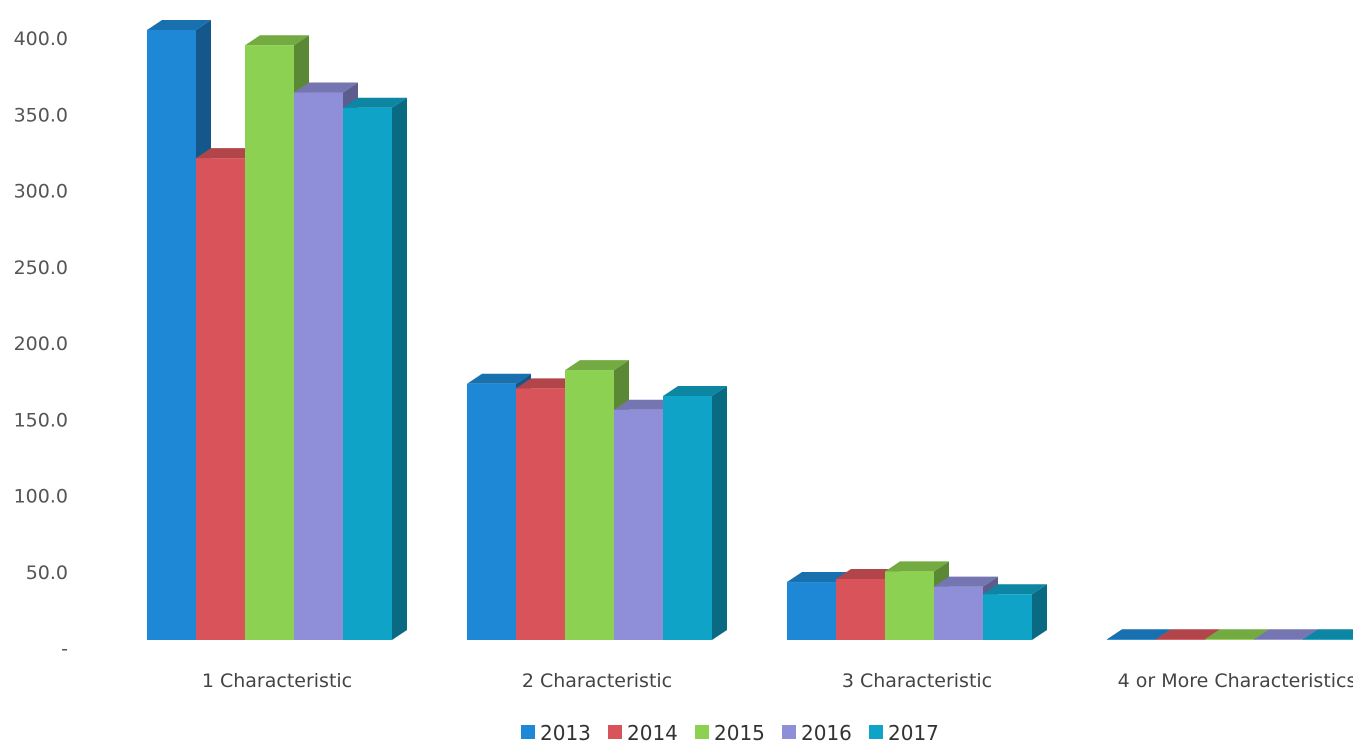 This screenshot has width=1353, height=753. I want to click on legend-label: 2014, so click(652, 733).